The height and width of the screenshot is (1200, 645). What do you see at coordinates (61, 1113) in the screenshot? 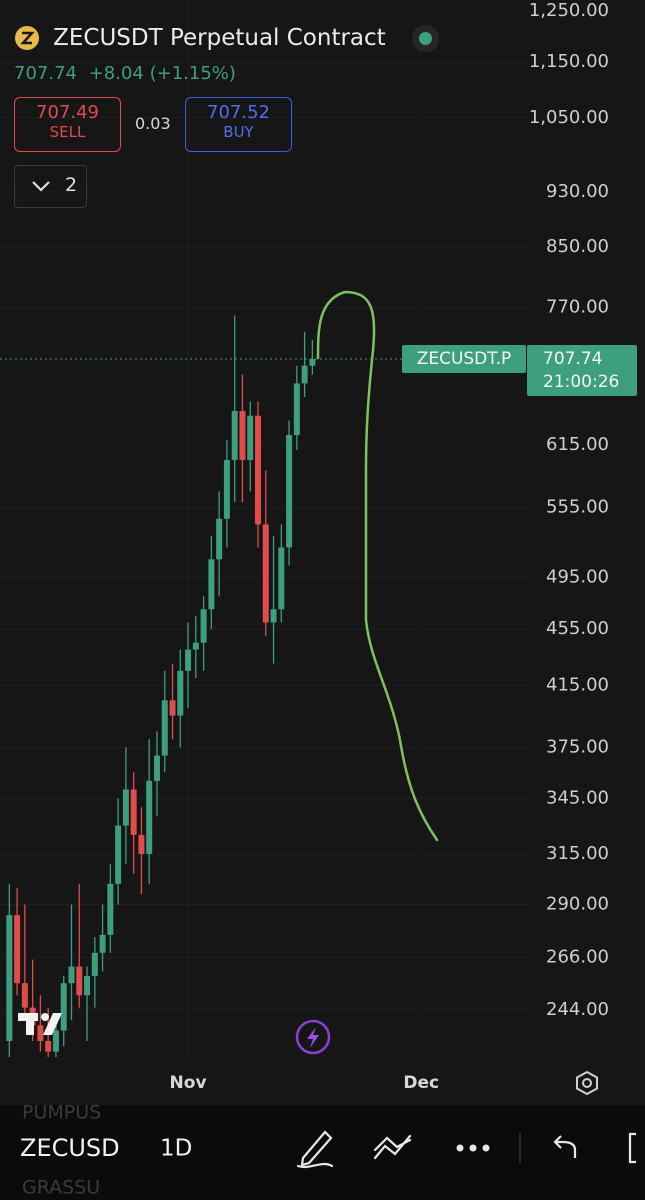
I see `watchlist-item: PUMPUS` at bounding box center [61, 1113].